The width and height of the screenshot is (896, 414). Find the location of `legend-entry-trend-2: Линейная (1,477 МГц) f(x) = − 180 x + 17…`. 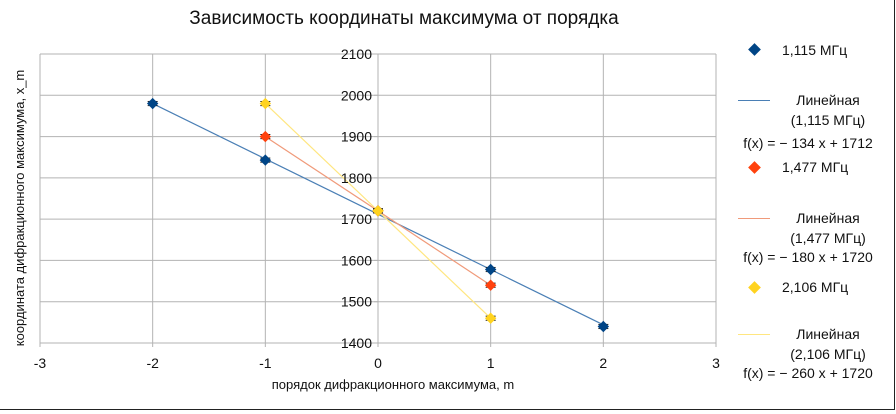

legend-entry-trend-2: Линейная (1,477 МГц) f(x) = − 180 x + 17… is located at coordinates (808, 253).